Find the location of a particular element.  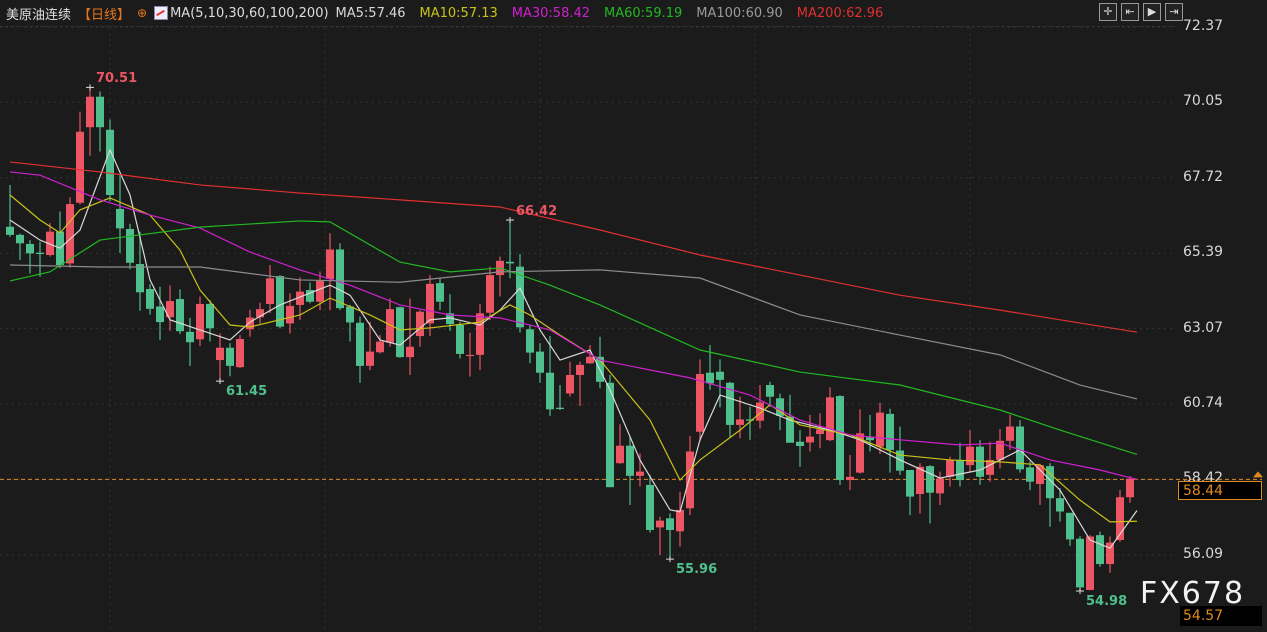

period-selector: 【日线】 is located at coordinates (104, 15).